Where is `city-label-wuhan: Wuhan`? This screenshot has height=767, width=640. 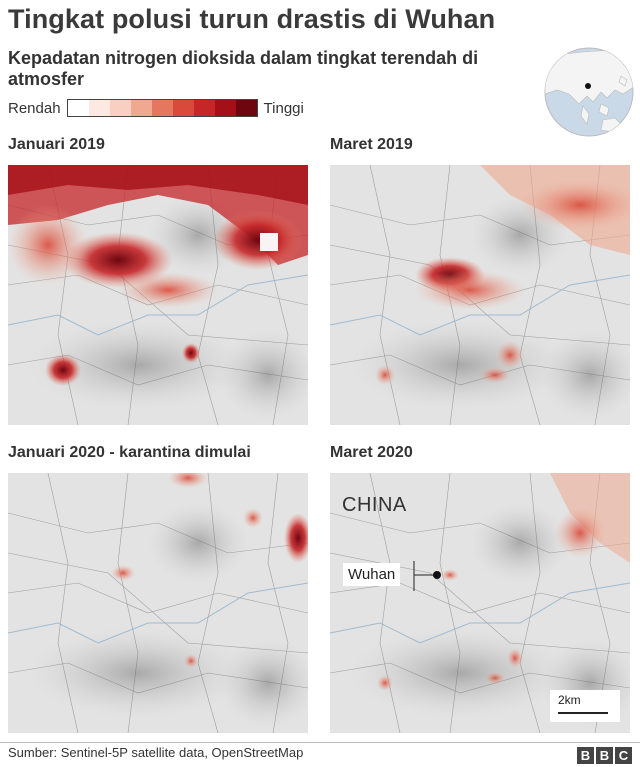 city-label-wuhan: Wuhan is located at coordinates (372, 574).